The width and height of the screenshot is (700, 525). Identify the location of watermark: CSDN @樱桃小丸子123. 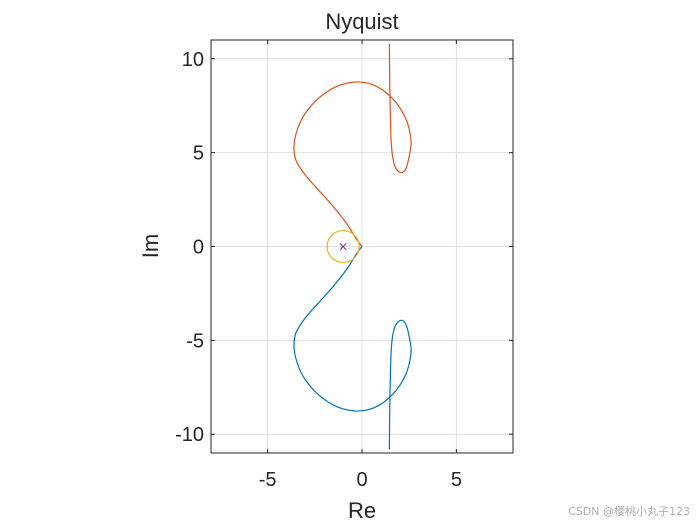
(629, 511).